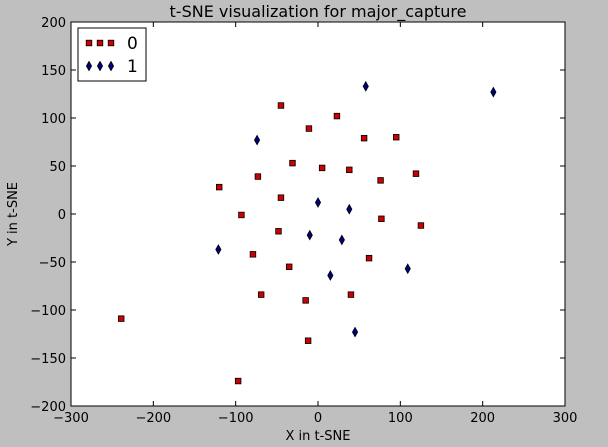  Describe the element at coordinates (71, 418) in the screenshot. I see `x-tick-label: −300` at that location.